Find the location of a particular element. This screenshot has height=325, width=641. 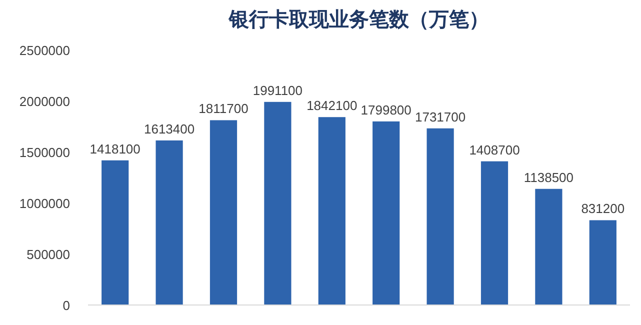

y-tick-label: 0 is located at coordinates (66, 305).